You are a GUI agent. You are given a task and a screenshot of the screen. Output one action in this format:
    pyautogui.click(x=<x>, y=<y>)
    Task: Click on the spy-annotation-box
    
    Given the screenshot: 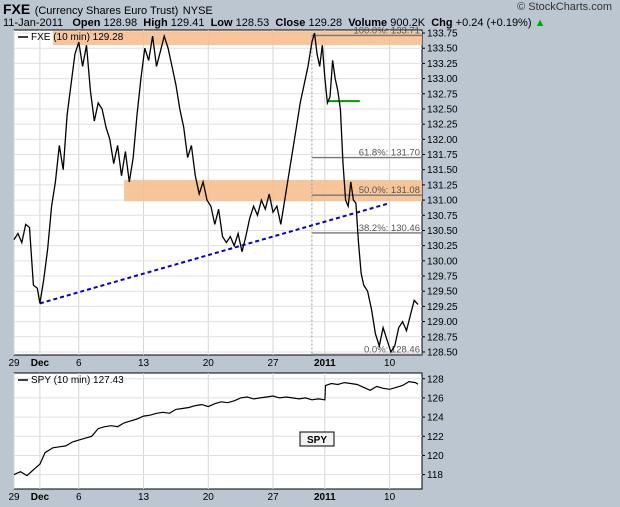 What is the action you would take?
    pyautogui.click(x=317, y=439)
    